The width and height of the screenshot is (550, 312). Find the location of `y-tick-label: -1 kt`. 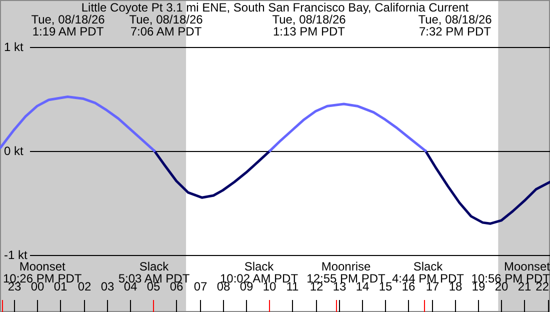

y-tick-label: -1 kt is located at coordinates (16, 255).